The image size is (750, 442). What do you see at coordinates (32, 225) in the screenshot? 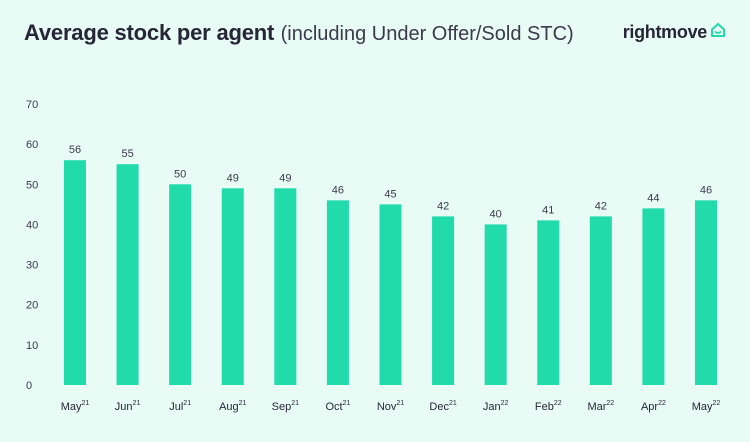
I see `y-tick-label: 40` at bounding box center [32, 225].